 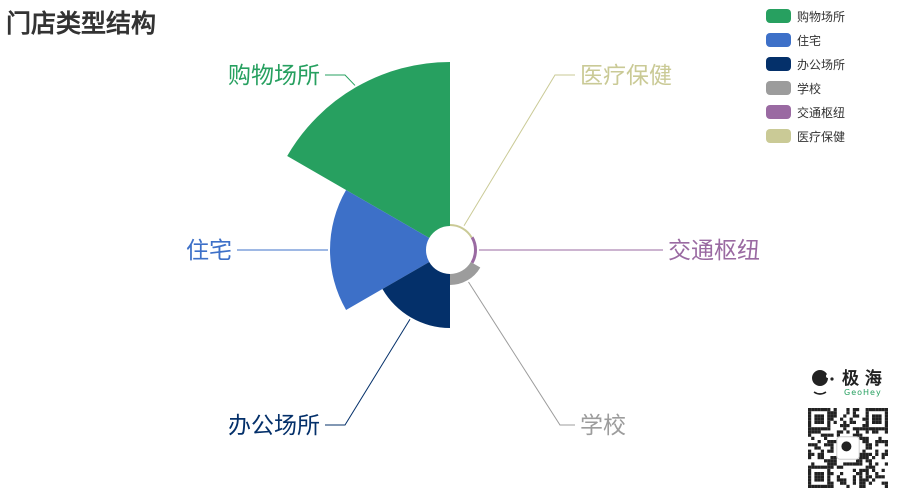 I want to click on geohey-logo-qr-icon: 极 海 GeoHey, so click(x=848, y=428).